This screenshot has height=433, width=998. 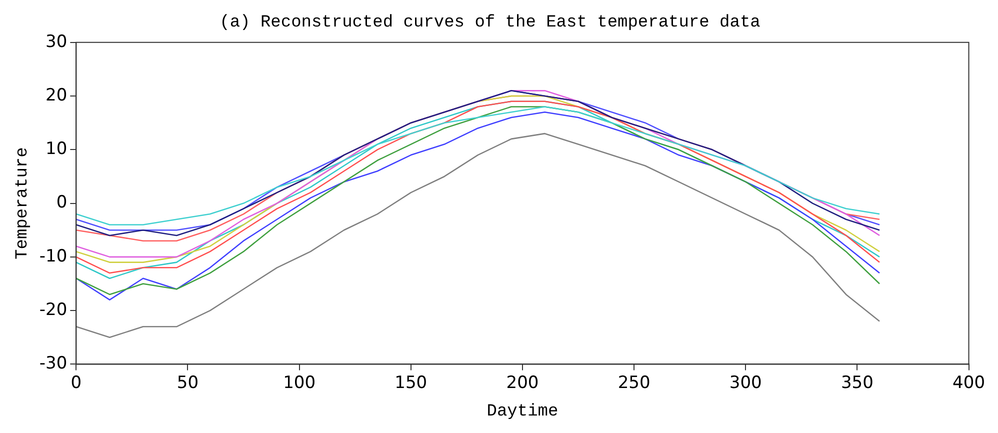 I want to click on y-axis-title: Temperature, so click(x=23, y=203).